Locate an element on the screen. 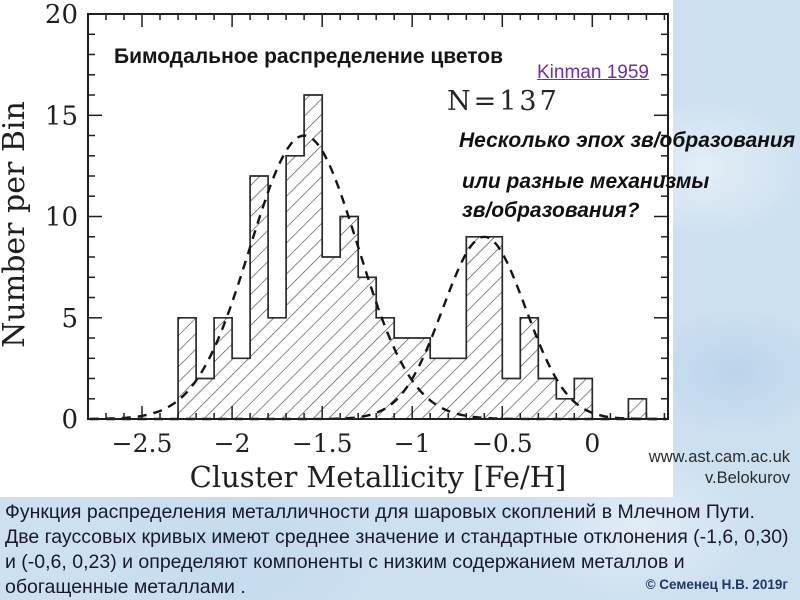  y-axis-label: Number per Bin is located at coordinates (16, 224).